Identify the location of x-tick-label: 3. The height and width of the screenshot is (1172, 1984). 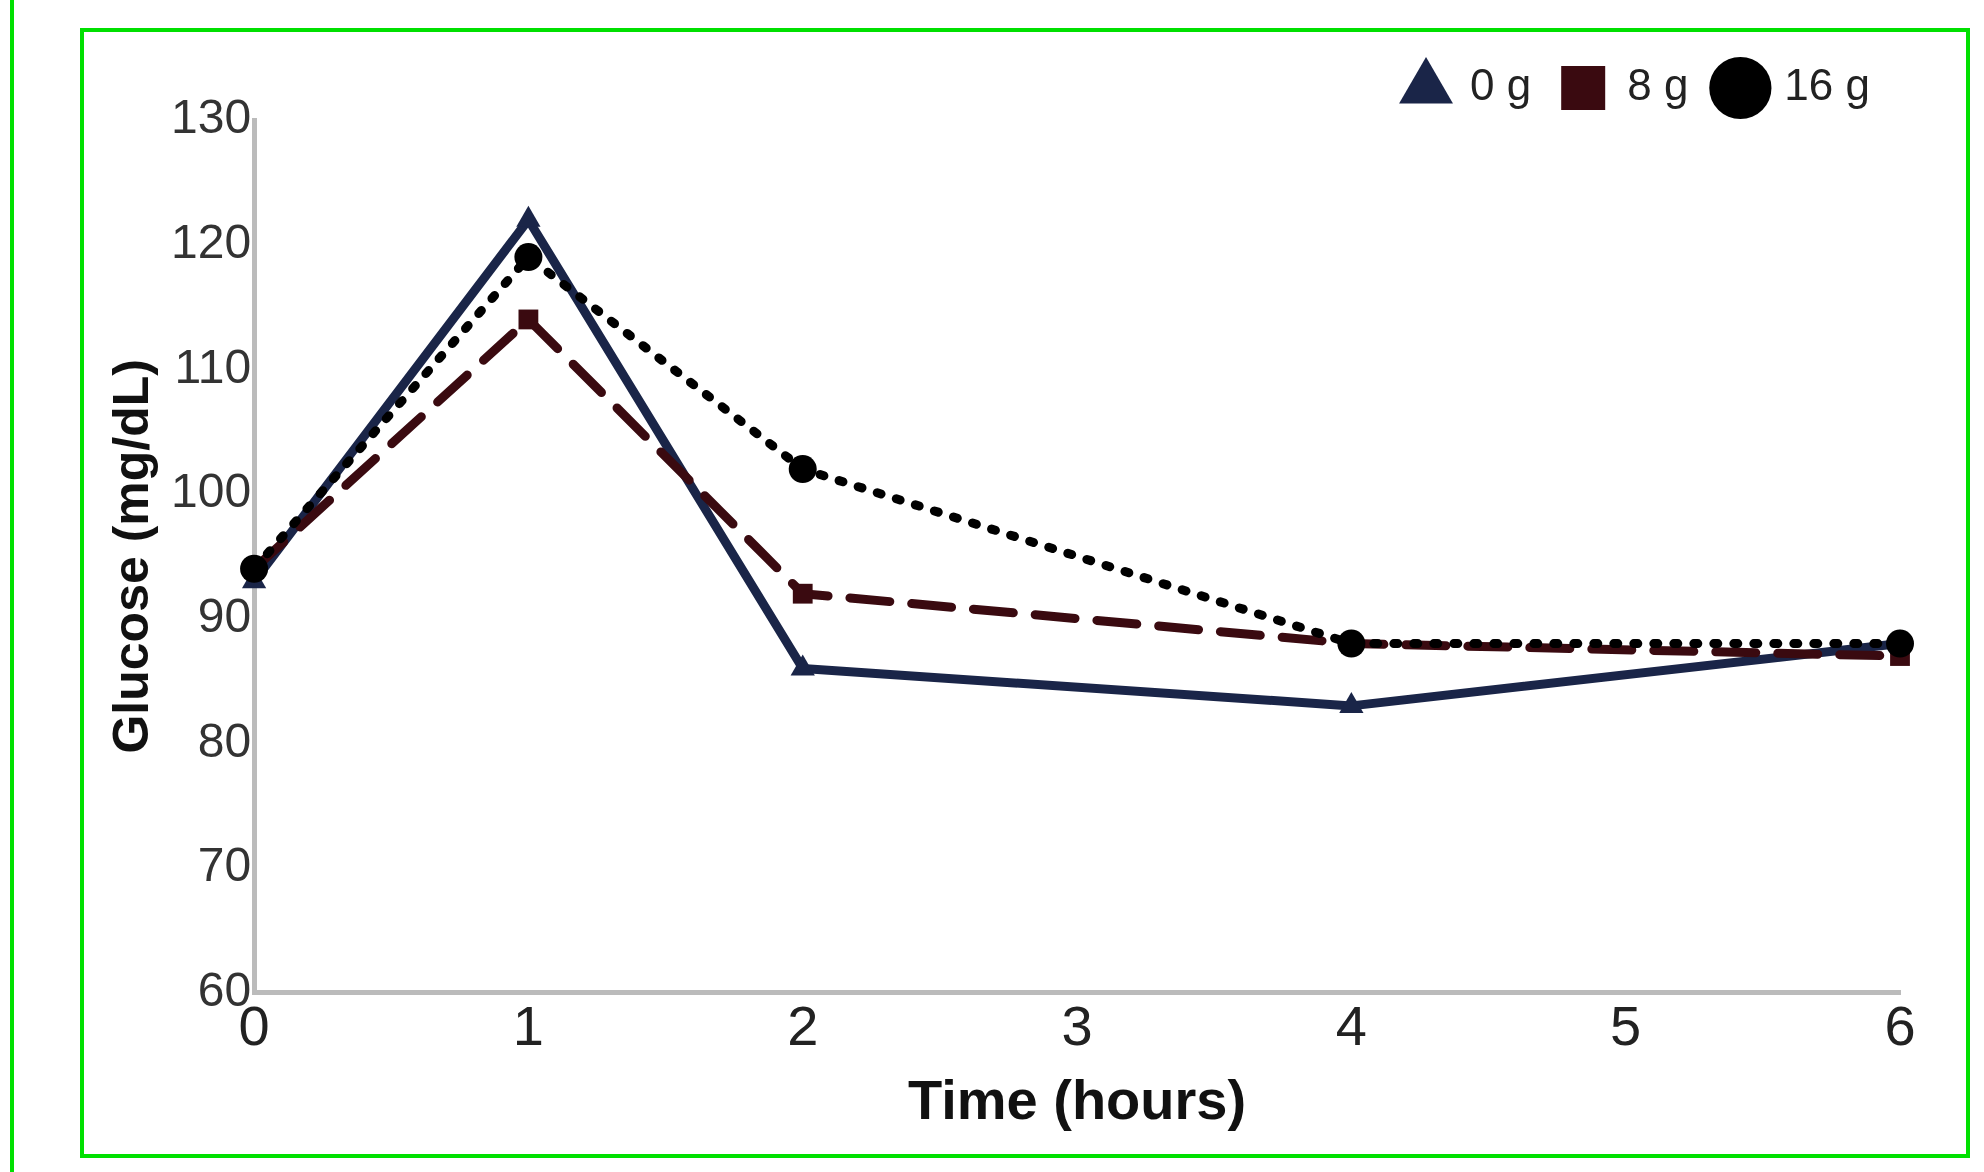
(1077, 1025).